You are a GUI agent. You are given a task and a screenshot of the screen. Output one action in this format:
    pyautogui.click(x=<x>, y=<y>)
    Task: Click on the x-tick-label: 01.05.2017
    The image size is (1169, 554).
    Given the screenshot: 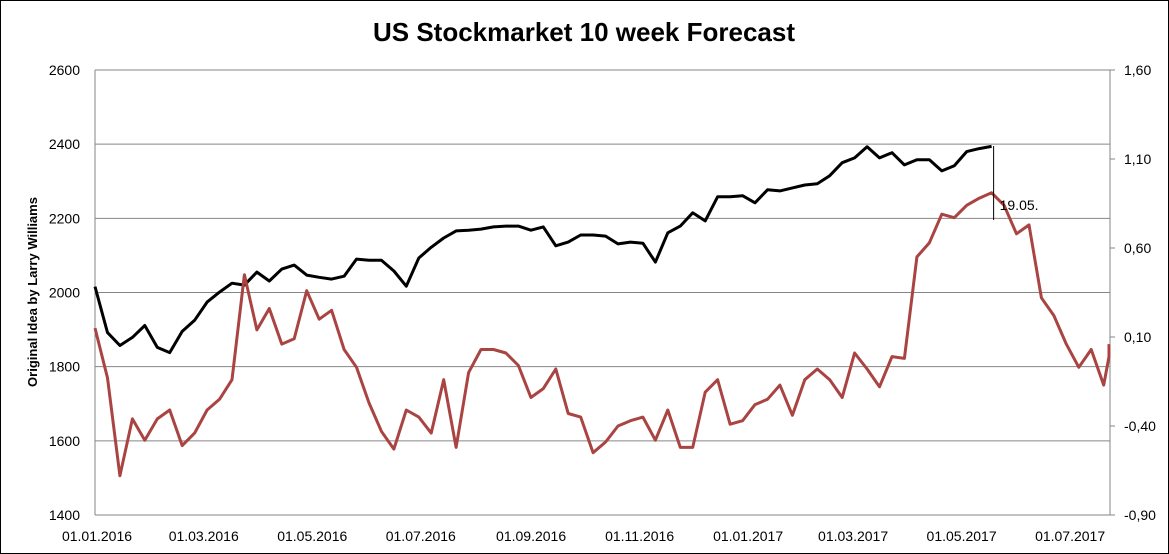 What is the action you would take?
    pyautogui.click(x=962, y=536)
    